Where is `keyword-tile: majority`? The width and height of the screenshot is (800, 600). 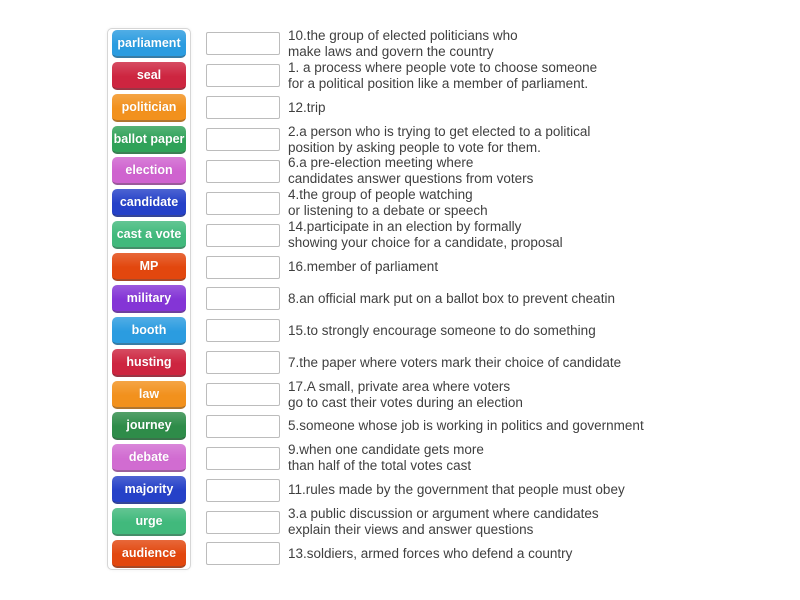 keyword-tile: majority is located at coordinates (149, 490).